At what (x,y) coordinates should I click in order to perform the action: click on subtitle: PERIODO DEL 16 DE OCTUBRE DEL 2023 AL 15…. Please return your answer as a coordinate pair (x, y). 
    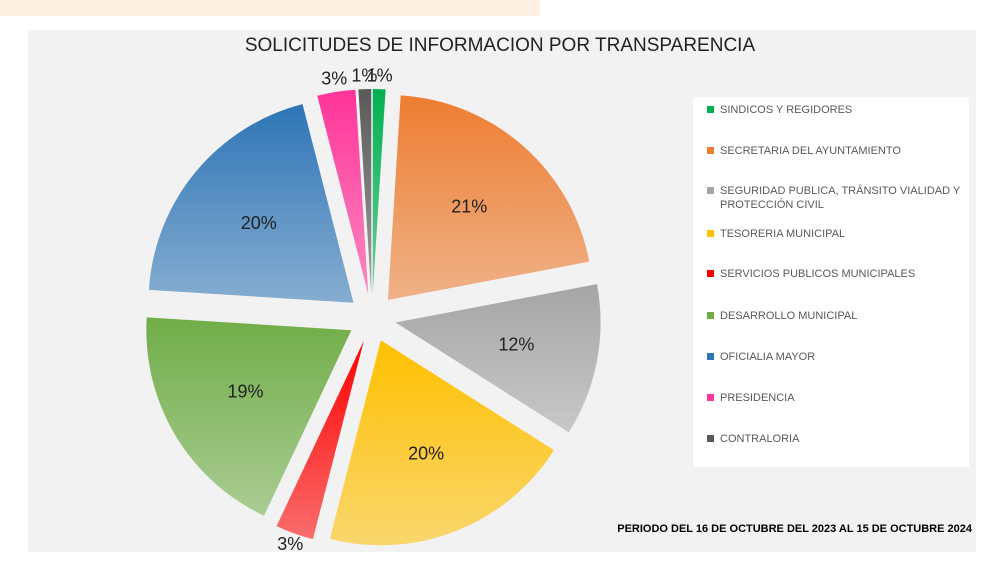
    Looking at the image, I should click on (794, 529).